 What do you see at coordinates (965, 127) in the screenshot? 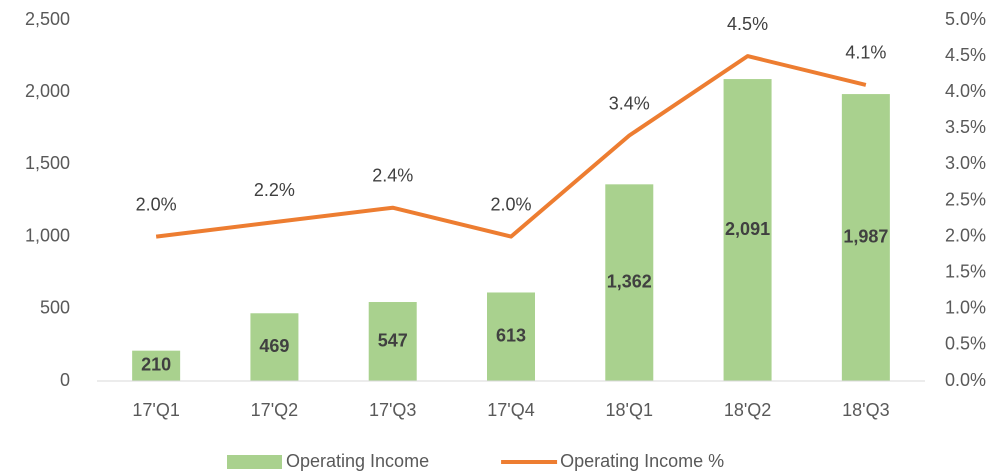
I see `y2-tick-label: 3.5%` at bounding box center [965, 127].